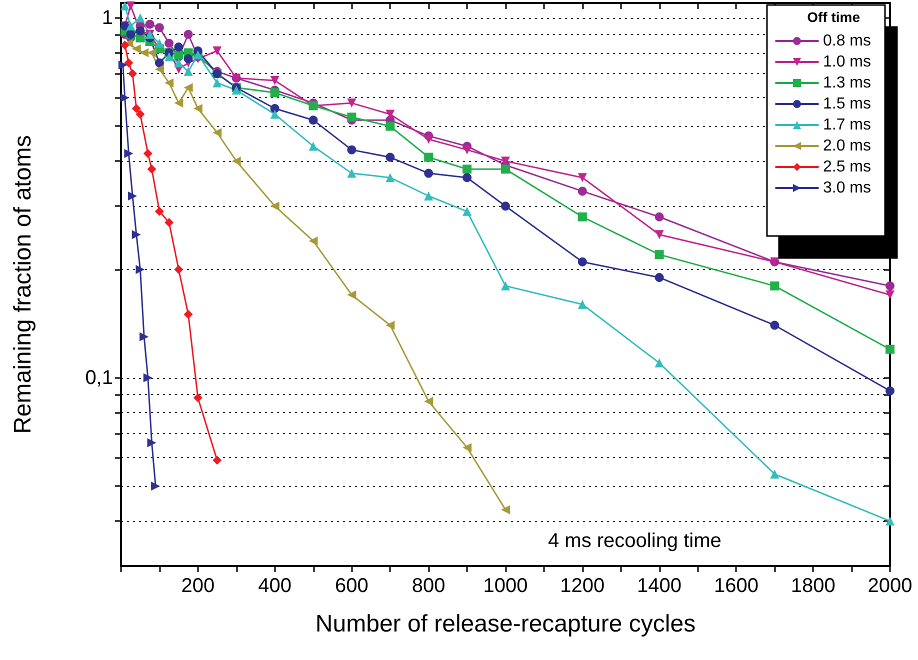  What do you see at coordinates (429, 586) in the screenshot?
I see `x-tick-label: 800` at bounding box center [429, 586].